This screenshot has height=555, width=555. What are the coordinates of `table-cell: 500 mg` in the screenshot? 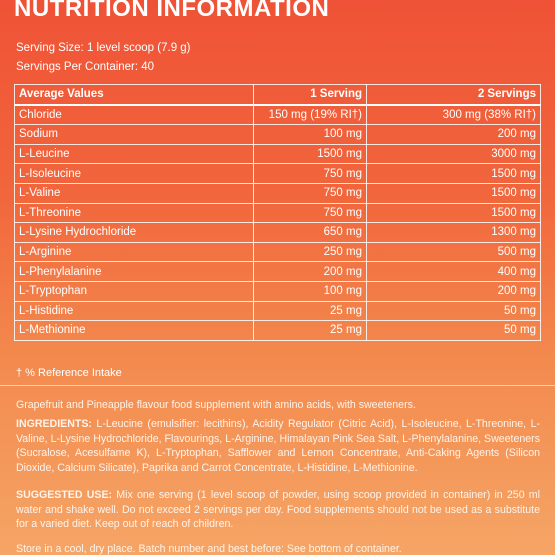 It's located at (453, 252).